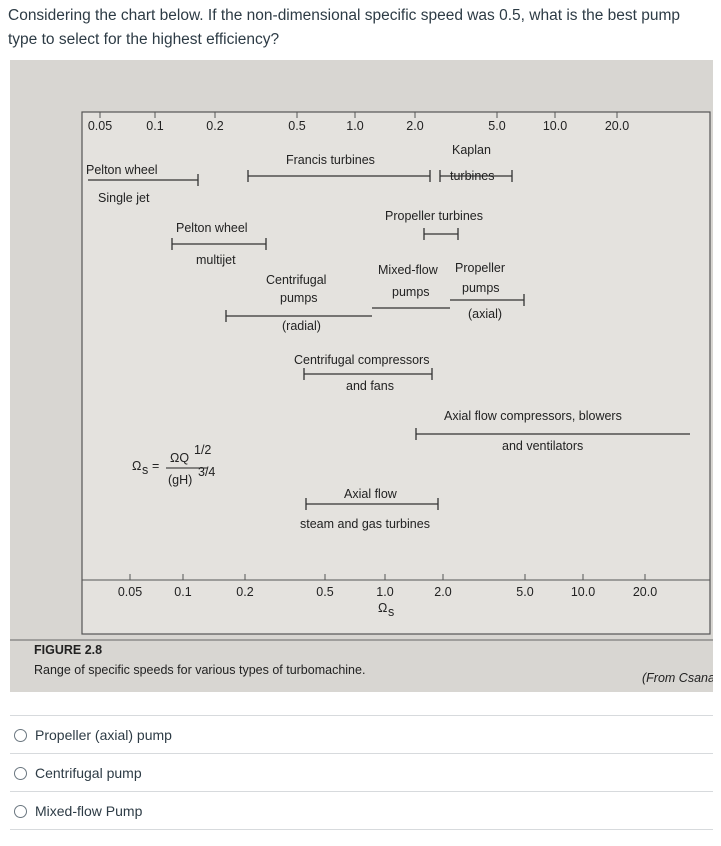 This screenshot has width=721, height=846. Describe the element at coordinates (100, 126) in the screenshot. I see `top-tick-label: 0.05` at that location.